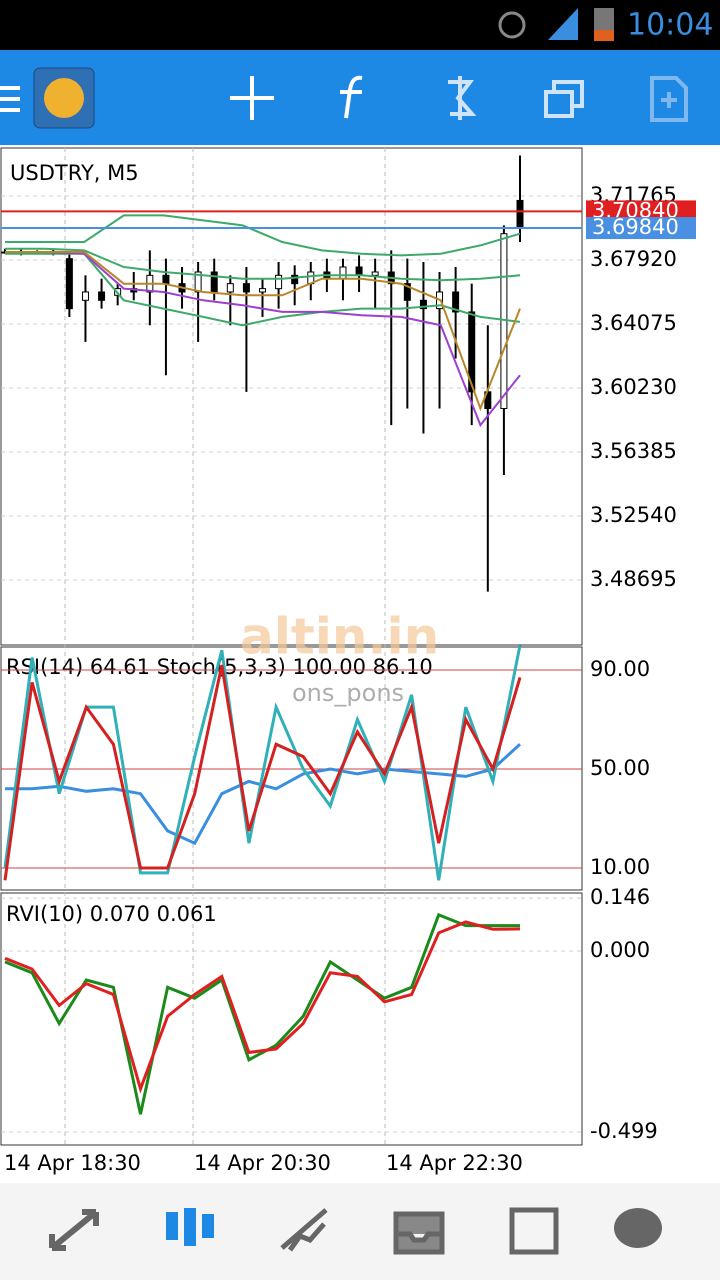  What do you see at coordinates (633, 387) in the screenshot?
I see `y-tick-label: 3.60230` at bounding box center [633, 387].